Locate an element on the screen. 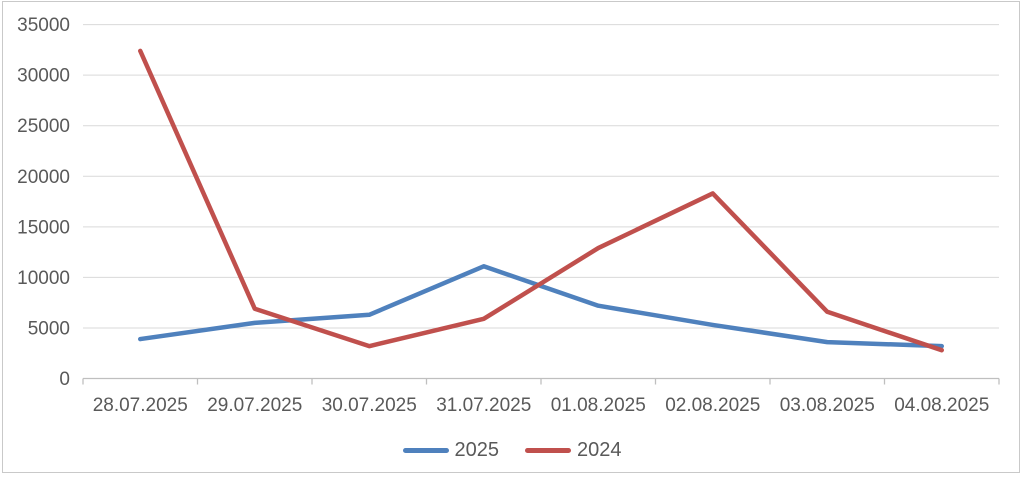 This screenshot has height=482, width=1024. legend: 2025 2024 is located at coordinates (512, 450).